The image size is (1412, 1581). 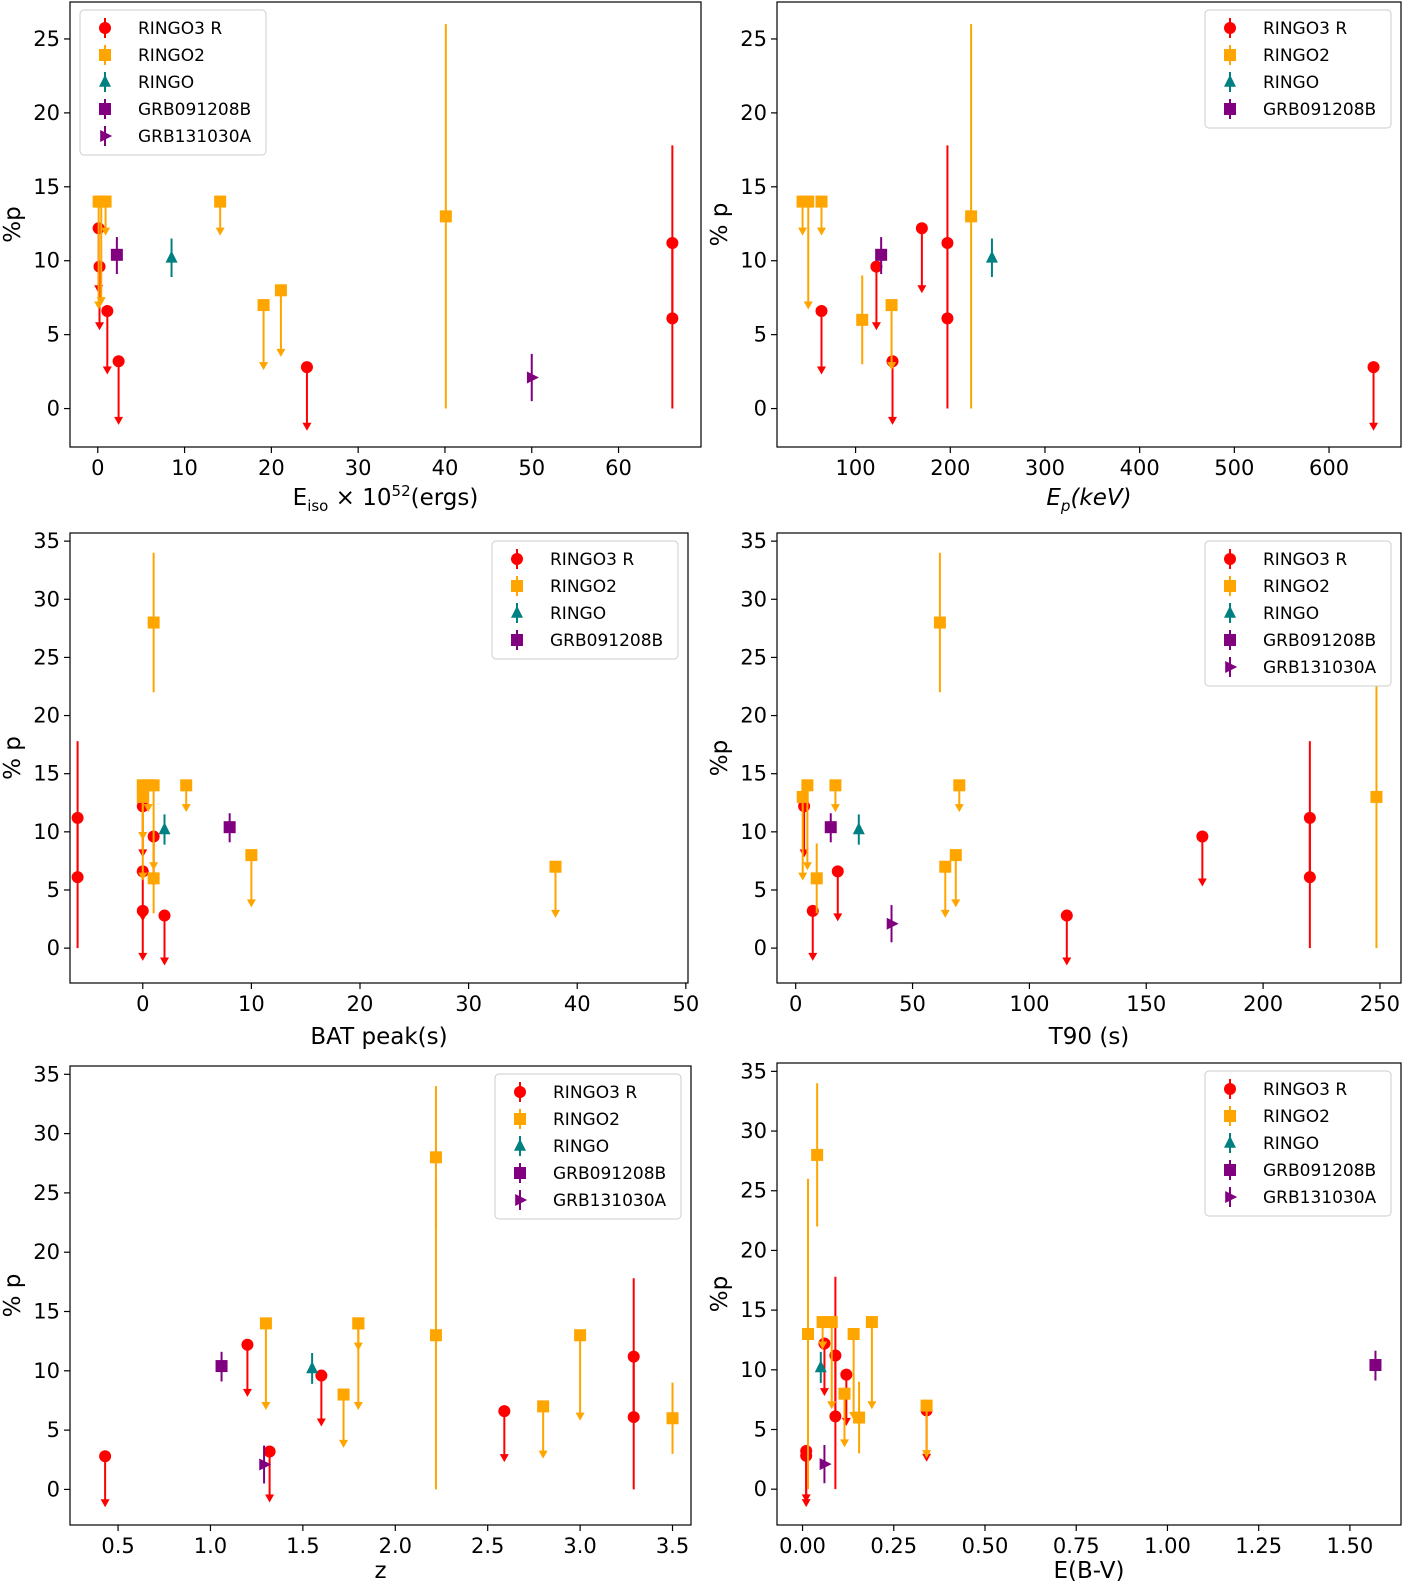 What do you see at coordinates (53, 335) in the screenshot?
I see `y-tick-label: 5` at bounding box center [53, 335].